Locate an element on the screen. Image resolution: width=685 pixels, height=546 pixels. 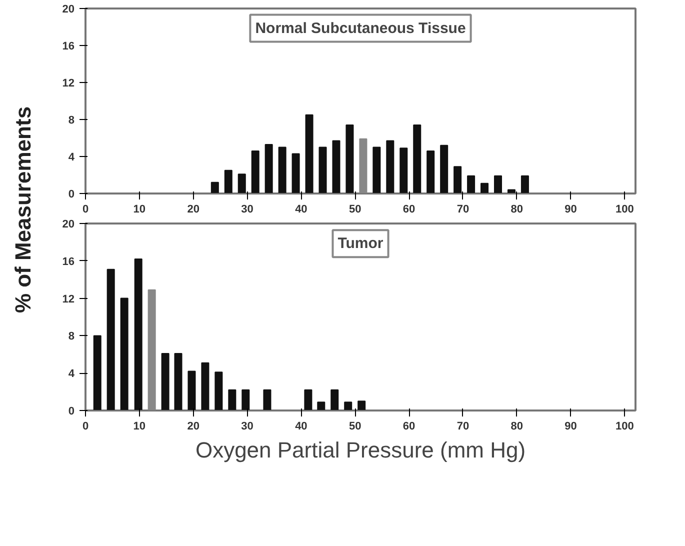
y-axis-title: % of Measurements is located at coordinates (23, 210).